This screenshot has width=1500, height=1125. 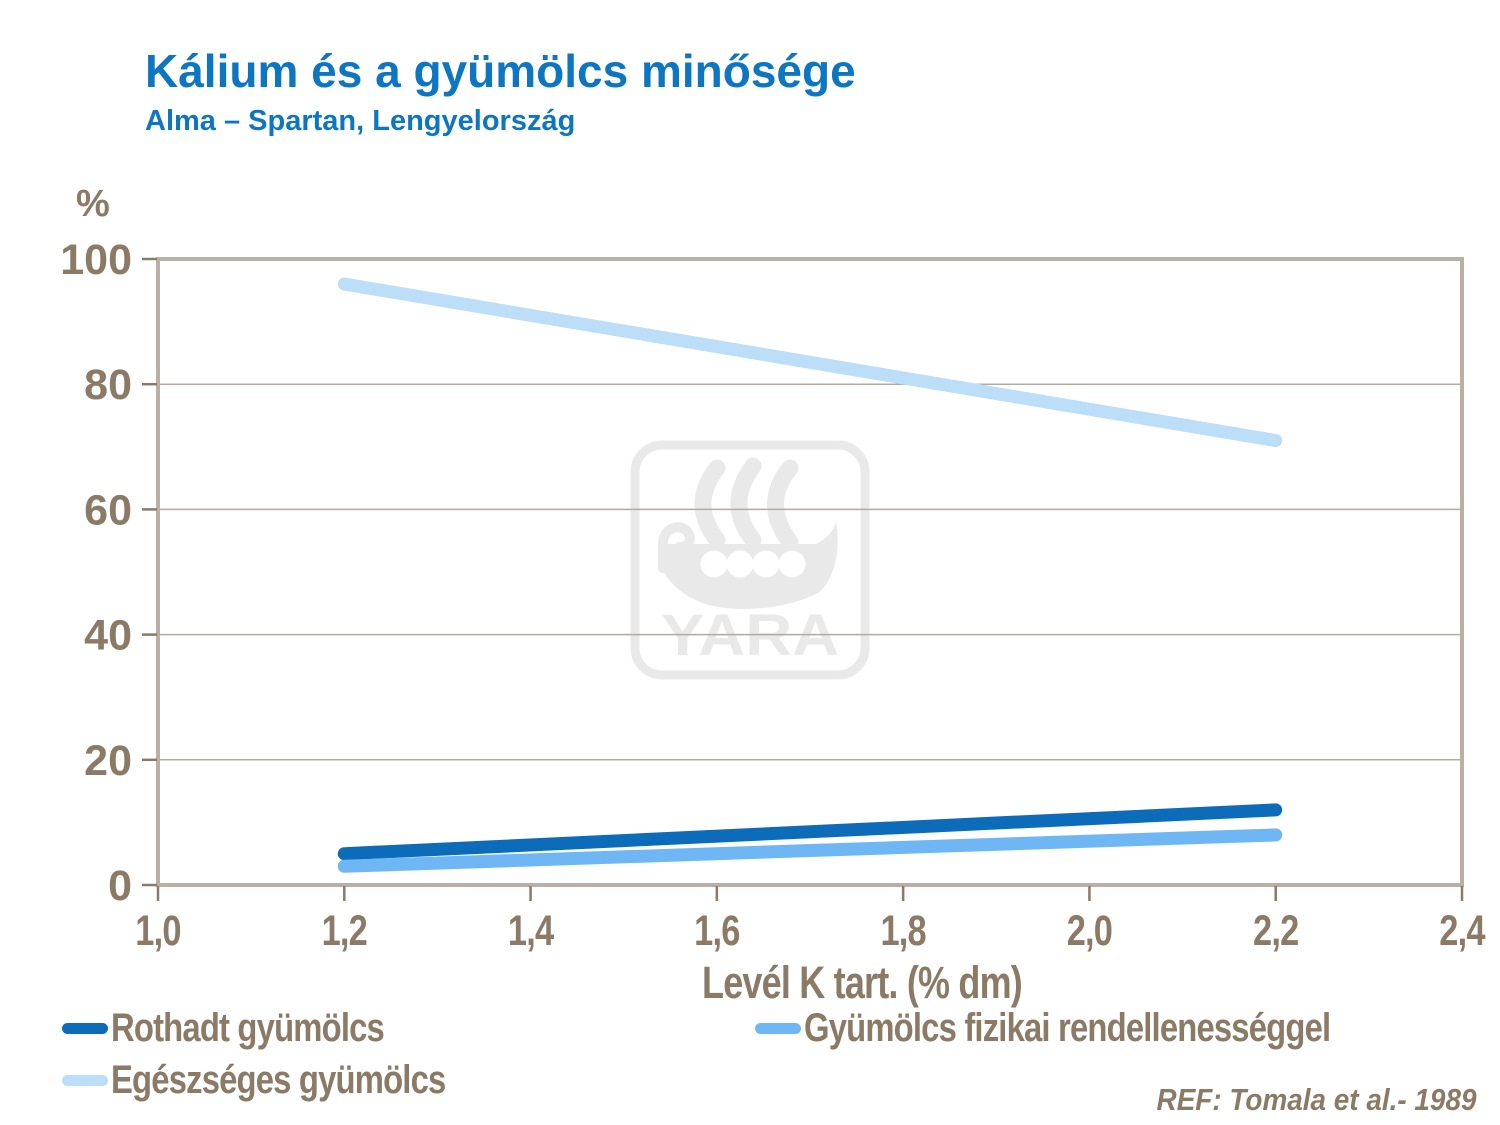 I want to click on x-tick-label: 1,8, so click(x=903, y=930).